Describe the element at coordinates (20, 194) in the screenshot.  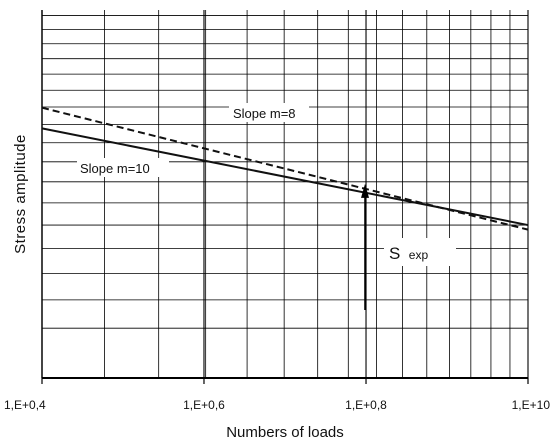
I see `y-axis-title: Stress amplitude` at that location.